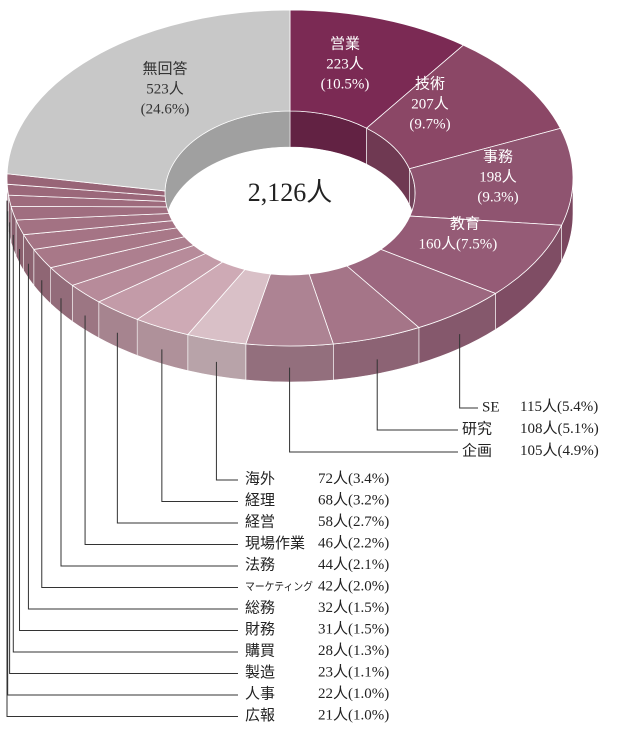 This screenshot has width=636, height=738. I want to click on value-label: 42人(2.0%), so click(353, 586).